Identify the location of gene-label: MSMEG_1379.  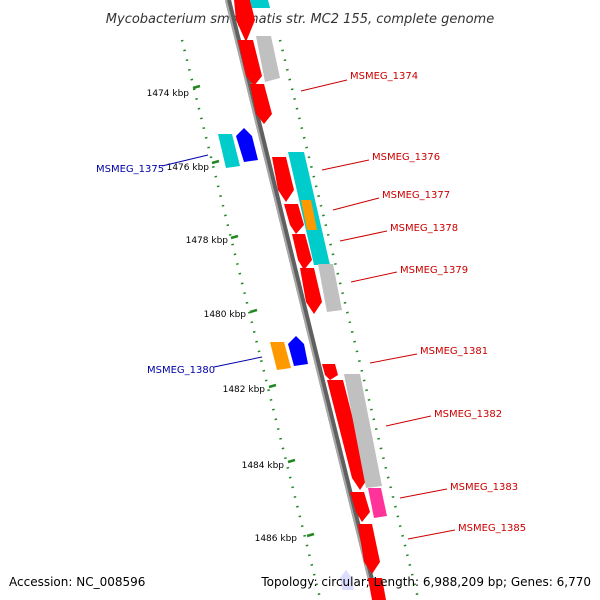
(434, 270).